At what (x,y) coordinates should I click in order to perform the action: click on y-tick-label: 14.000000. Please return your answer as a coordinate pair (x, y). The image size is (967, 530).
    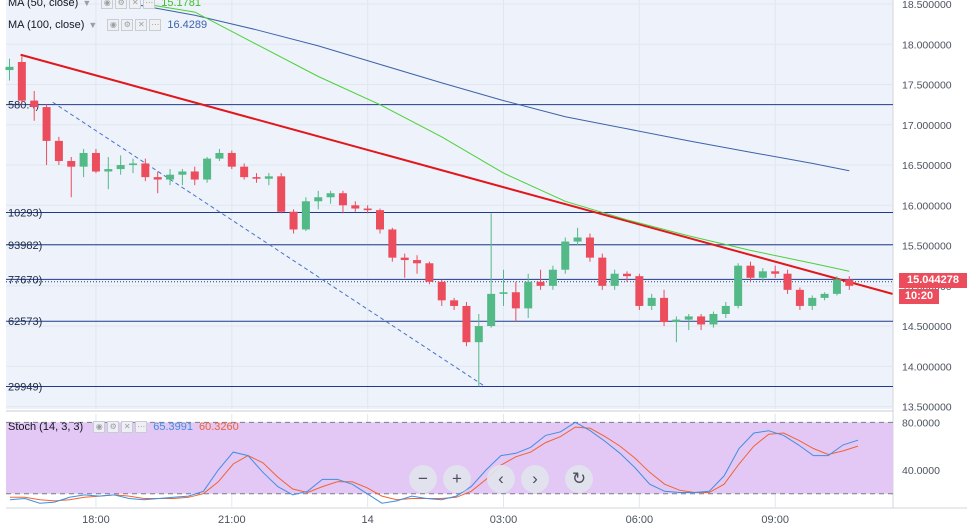
    Looking at the image, I should click on (927, 367).